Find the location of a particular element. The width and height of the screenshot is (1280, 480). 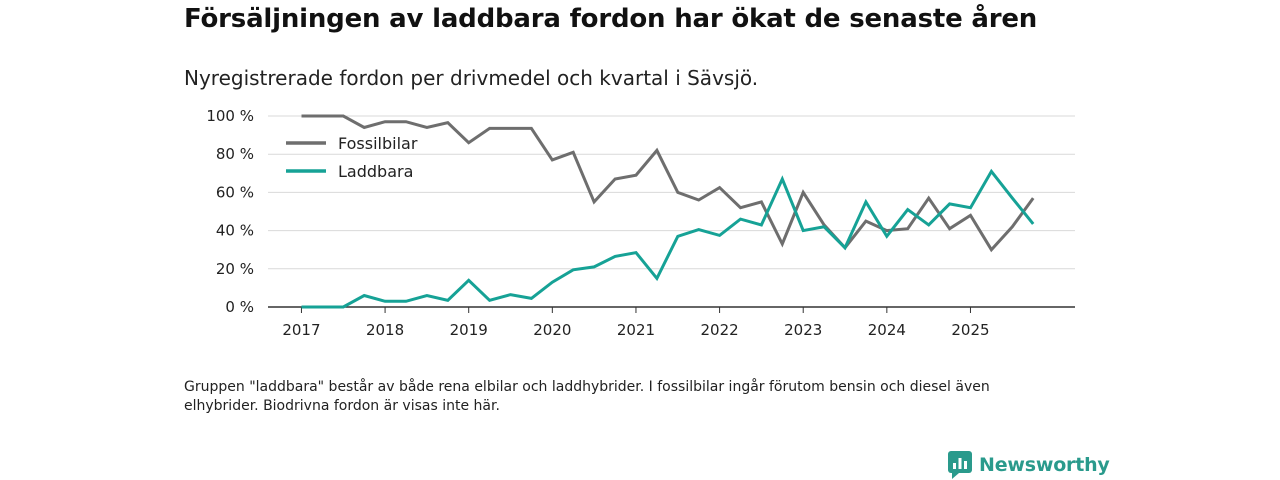

x-axis: 2017 2018 2019 2020 2021 2022 2023 2024 2025 is located at coordinates (636, 323).